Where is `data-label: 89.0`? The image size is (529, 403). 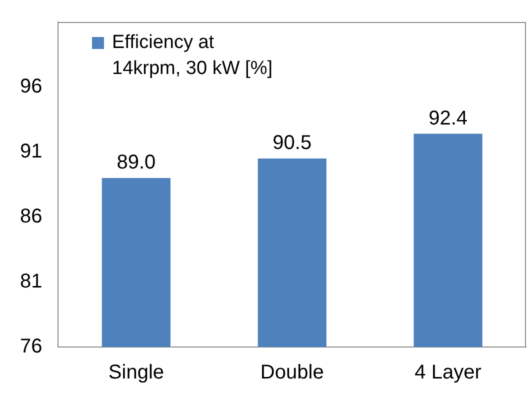 data-label: 89.0 is located at coordinates (136, 163).